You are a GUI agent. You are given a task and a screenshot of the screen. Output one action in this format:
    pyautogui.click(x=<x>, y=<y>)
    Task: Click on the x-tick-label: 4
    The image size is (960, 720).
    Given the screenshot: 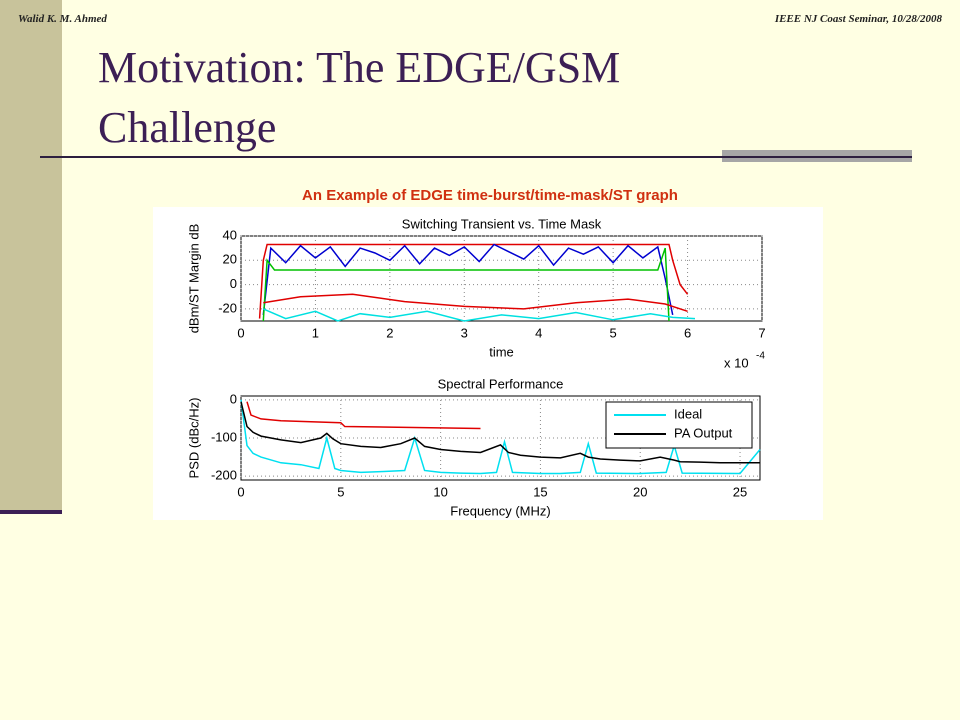 What is the action you would take?
    pyautogui.click(x=538, y=332)
    